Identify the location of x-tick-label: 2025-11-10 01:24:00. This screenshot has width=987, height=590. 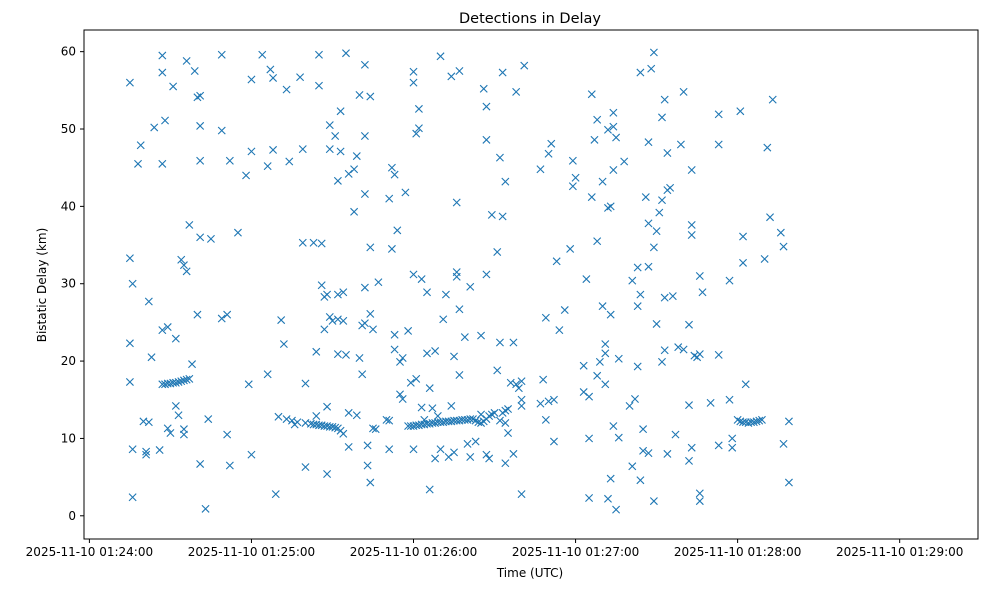
(89, 552).